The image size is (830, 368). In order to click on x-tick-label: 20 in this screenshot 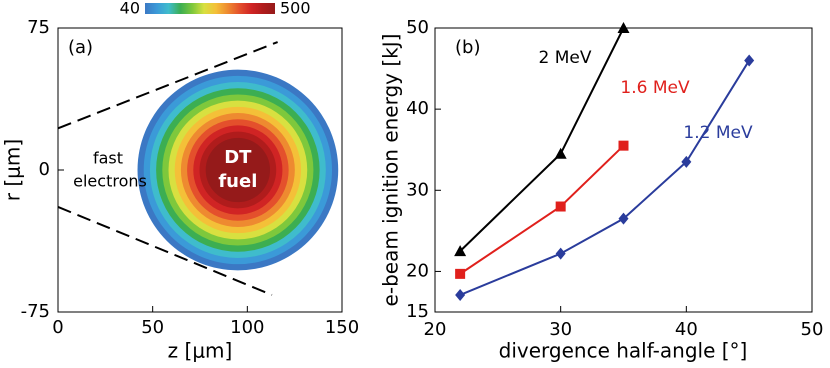, I will do `click(435, 329)`.